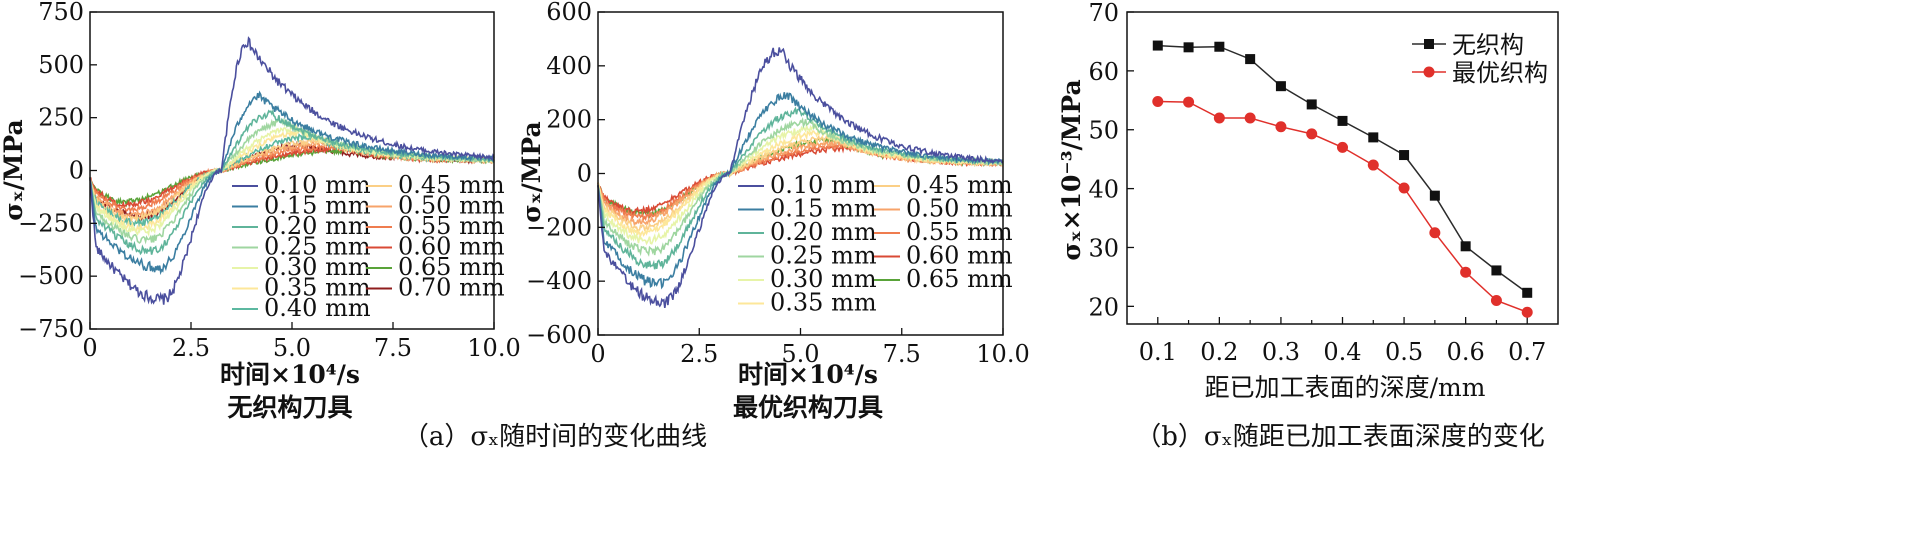  Describe the element at coordinates (559, 227) in the screenshot. I see `y-tick-label: −200` at that location.